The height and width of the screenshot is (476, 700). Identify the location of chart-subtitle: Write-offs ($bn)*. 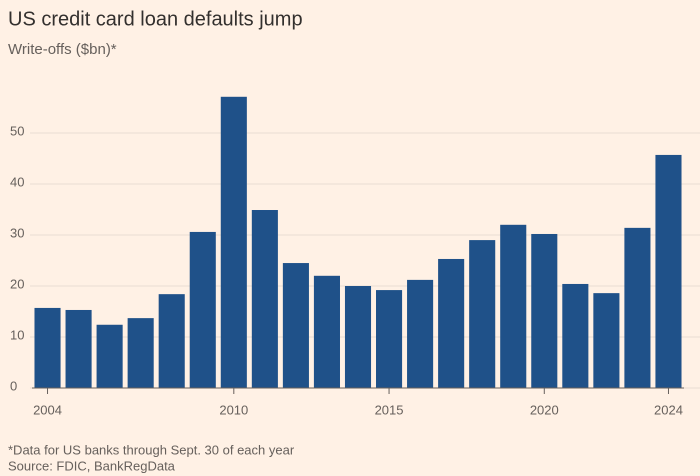
(62, 49).